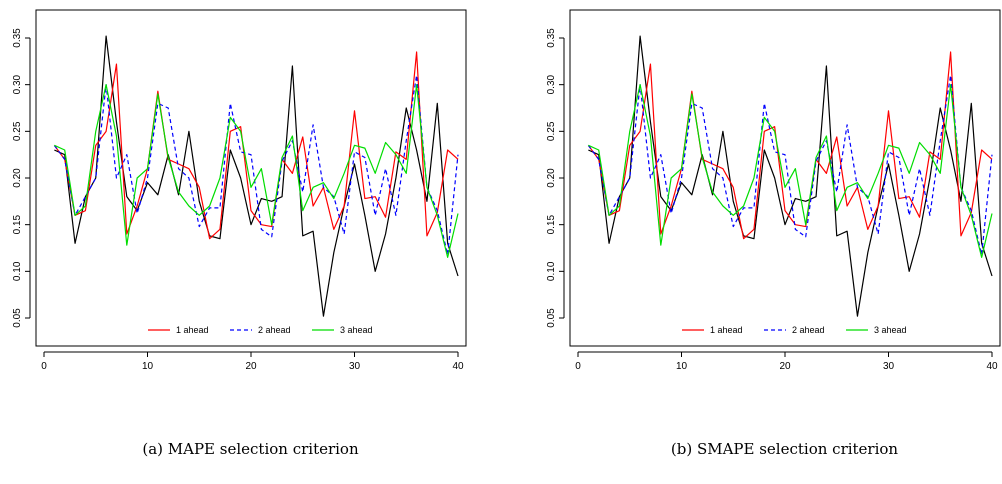  What do you see at coordinates (250, 449) in the screenshot?
I see `caption-a: (a) MAPE selection criterion` at bounding box center [250, 449].